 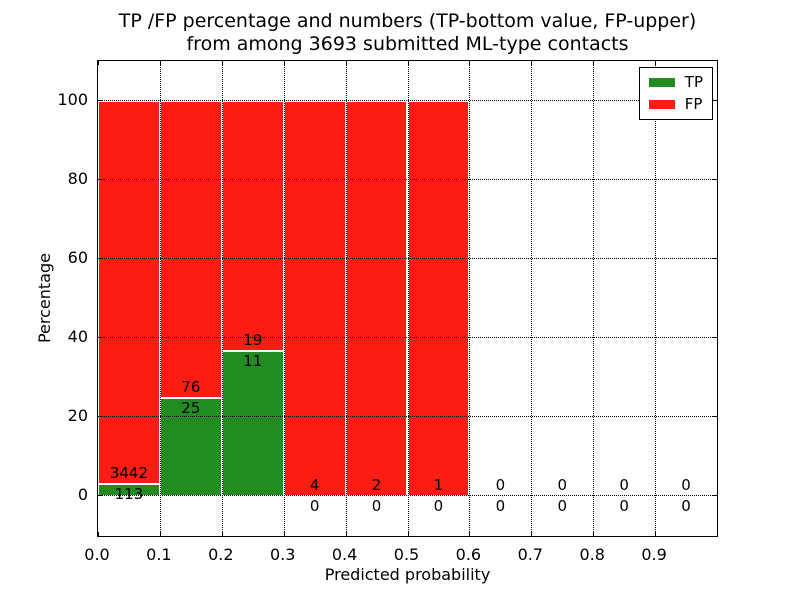 I want to click on bar-fp-count-label: 19, so click(x=253, y=340).